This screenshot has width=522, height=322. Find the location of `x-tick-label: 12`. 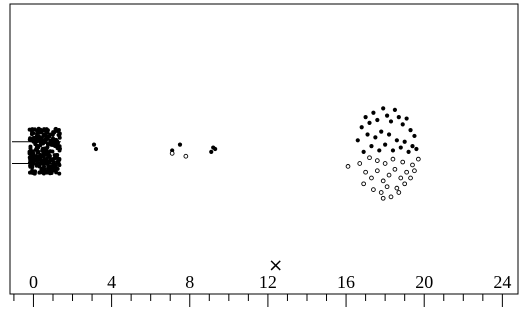

x-tick-label: 12 is located at coordinates (268, 282).